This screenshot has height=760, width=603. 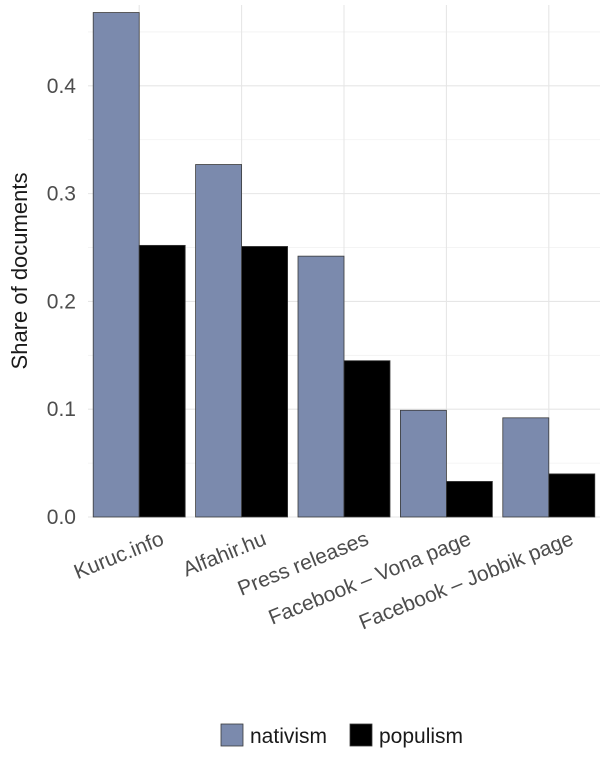 What do you see at coordinates (361, 735) in the screenshot?
I see `legend-key-populism` at bounding box center [361, 735].